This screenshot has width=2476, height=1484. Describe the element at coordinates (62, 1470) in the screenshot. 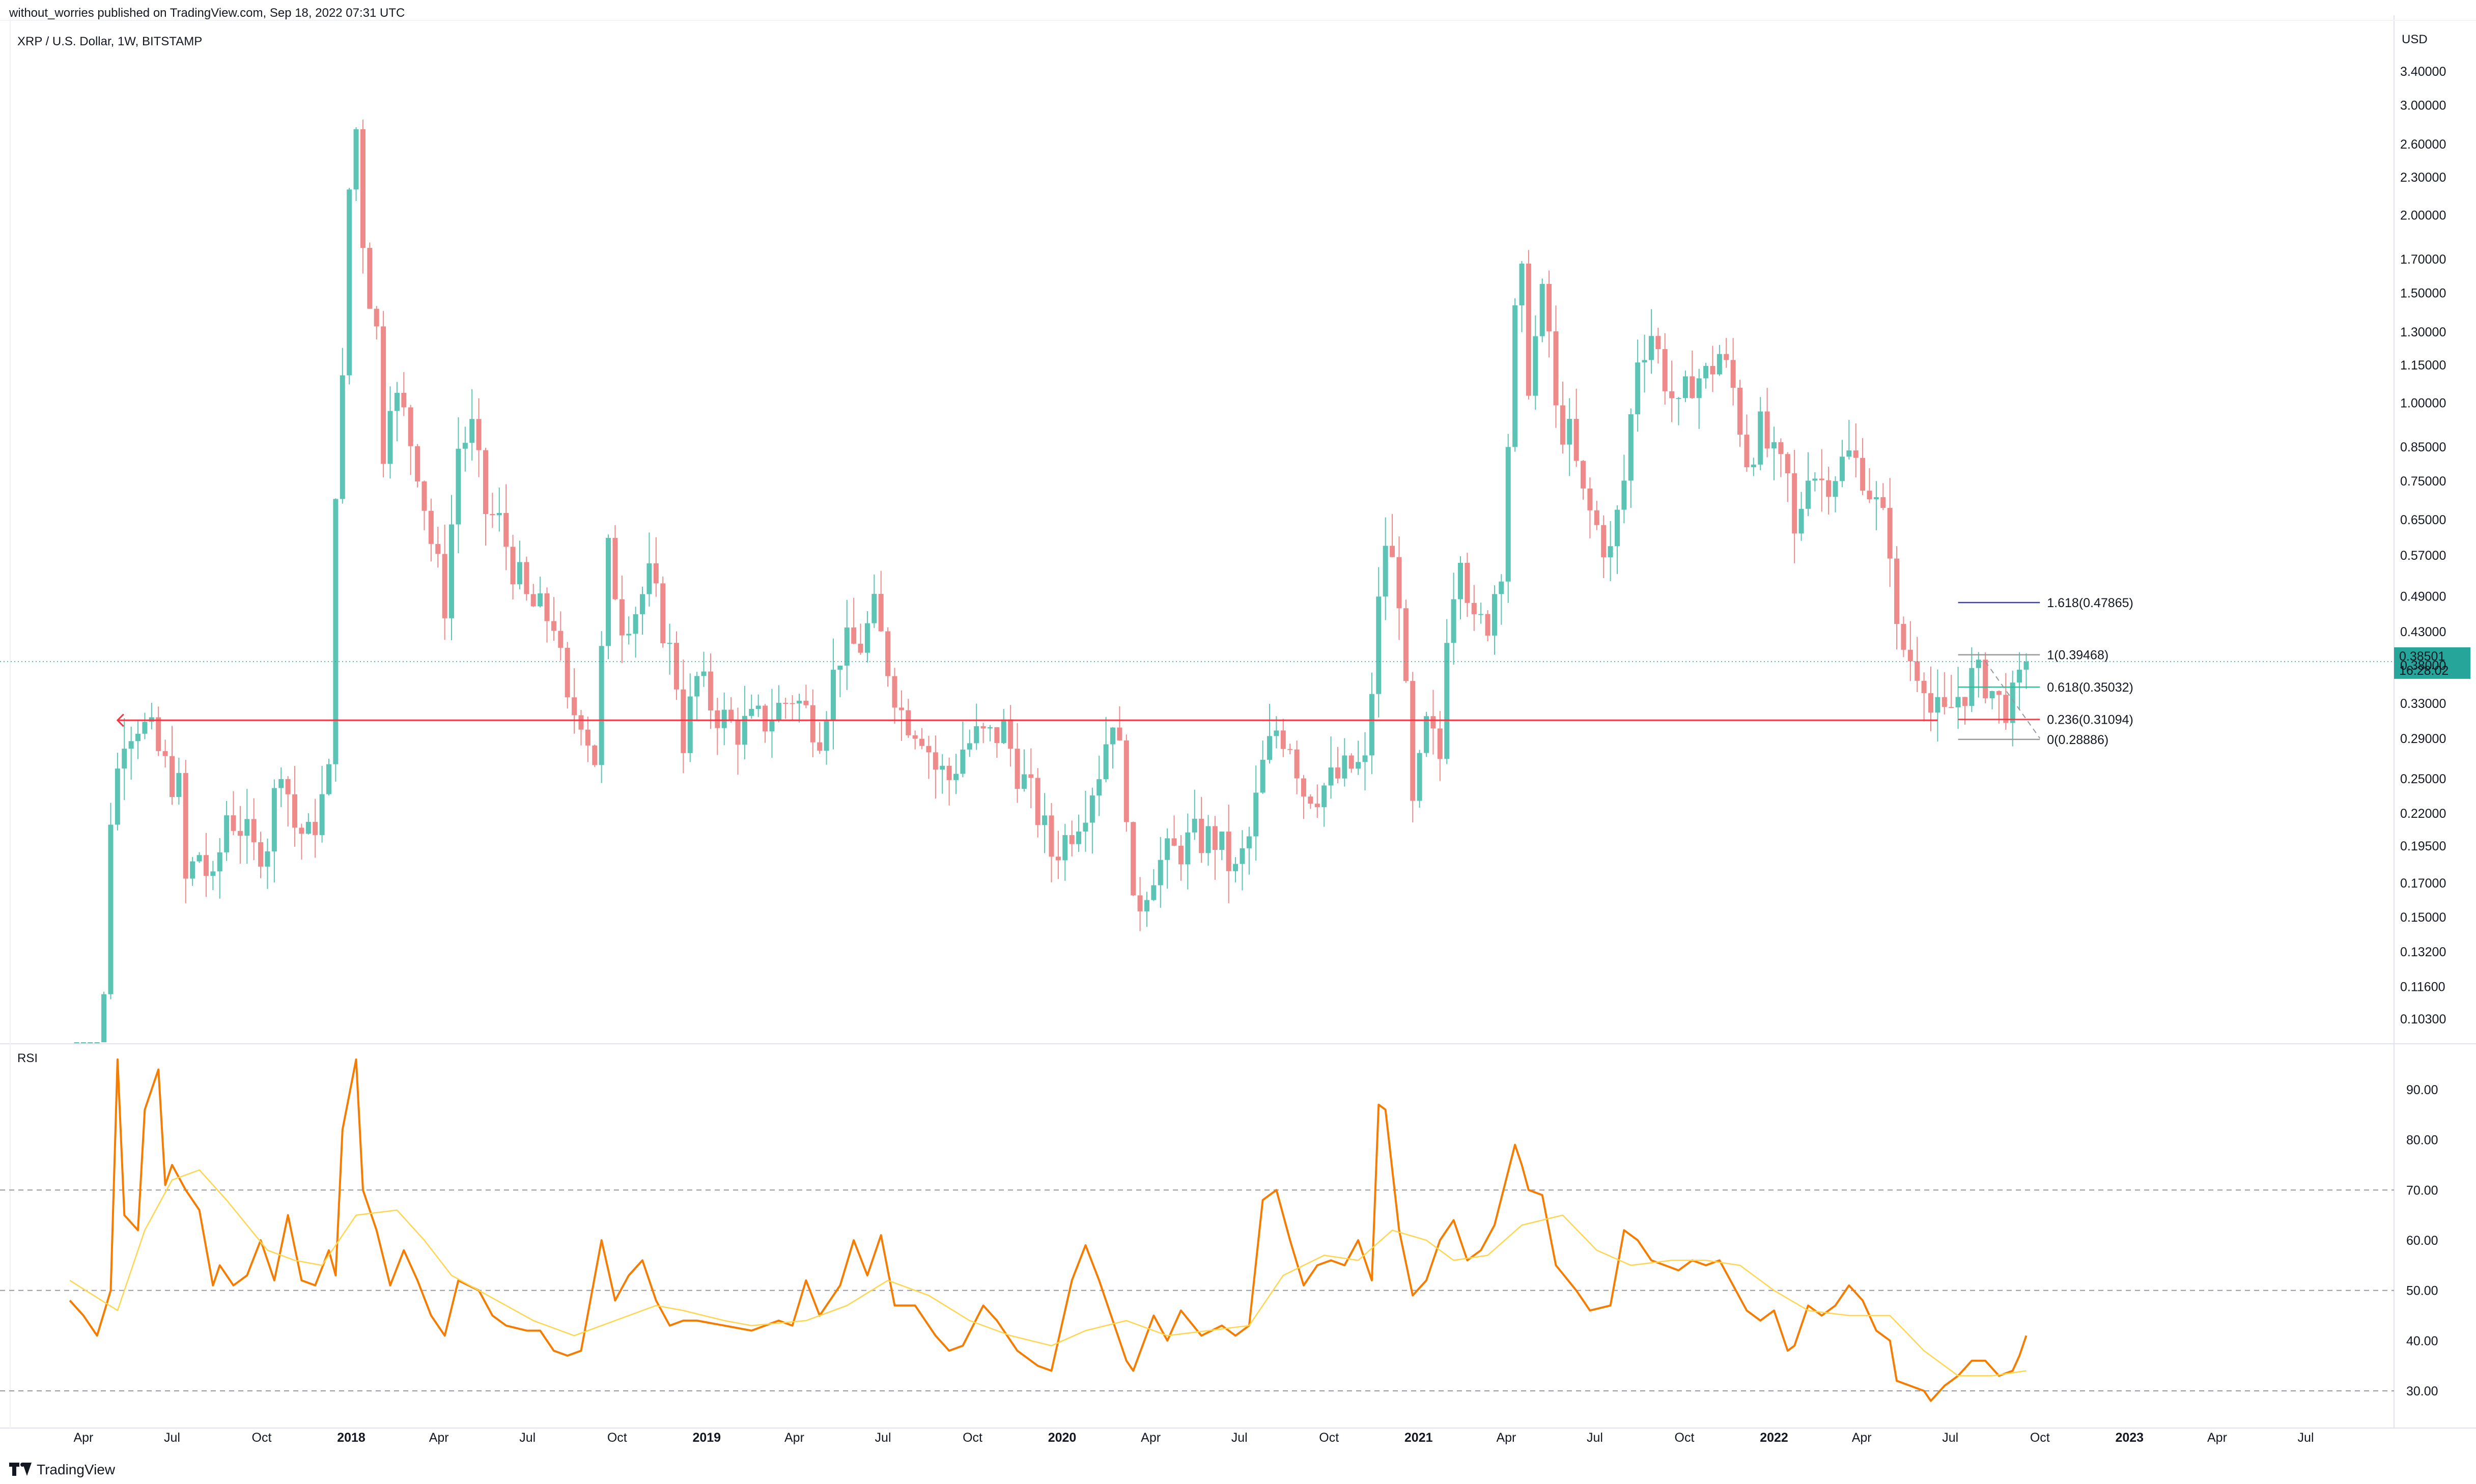

I see `tradingview-brand: TradingView` at that location.